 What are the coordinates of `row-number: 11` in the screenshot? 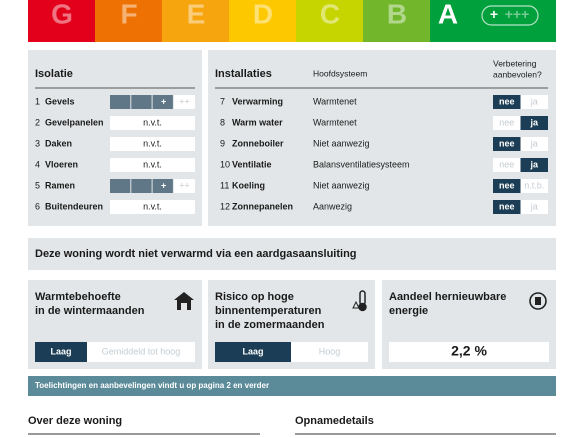 It's located at (224, 185).